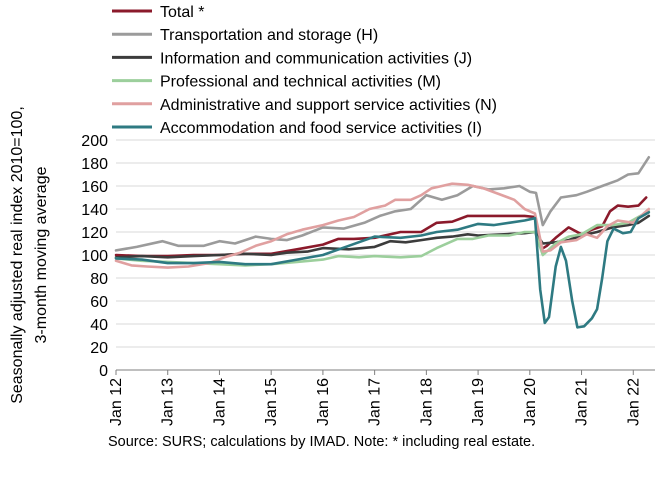 This screenshot has height=478, width=668. What do you see at coordinates (182, 12) in the screenshot?
I see `legend-label-0: Total *` at bounding box center [182, 12].